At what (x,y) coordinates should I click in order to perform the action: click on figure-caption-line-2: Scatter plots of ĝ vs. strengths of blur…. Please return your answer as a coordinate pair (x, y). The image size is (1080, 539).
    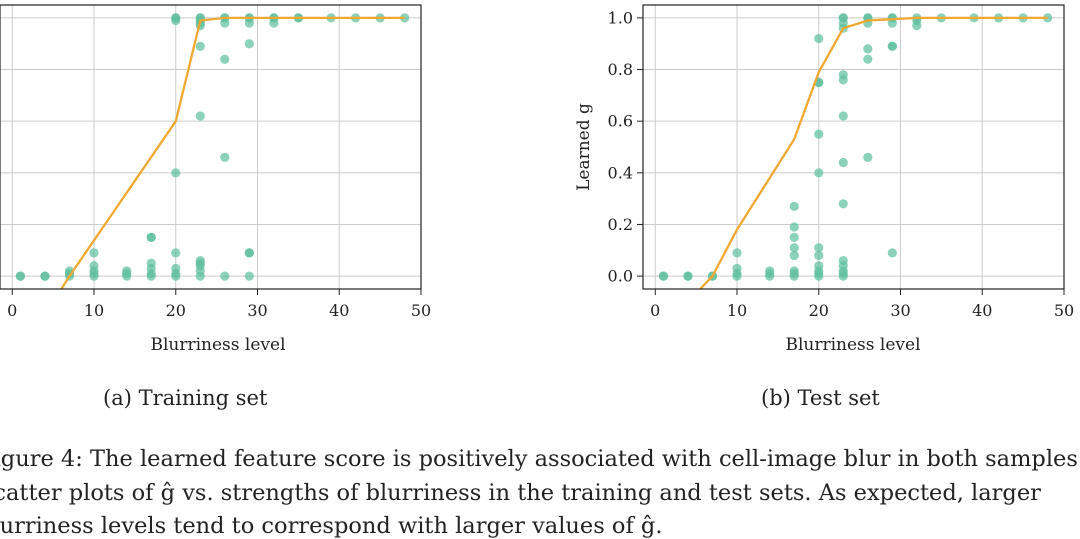
    Looking at the image, I should click on (520, 493).